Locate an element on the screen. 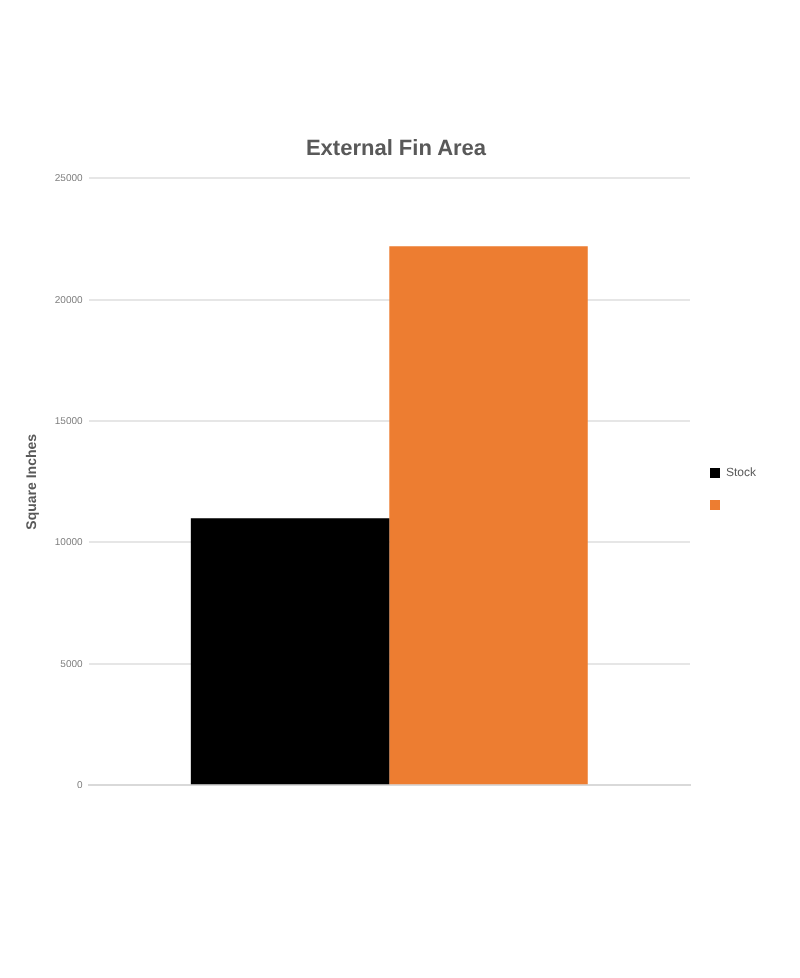 This screenshot has height=978, width=800. chart-title: External Fin Area is located at coordinates (396, 149).